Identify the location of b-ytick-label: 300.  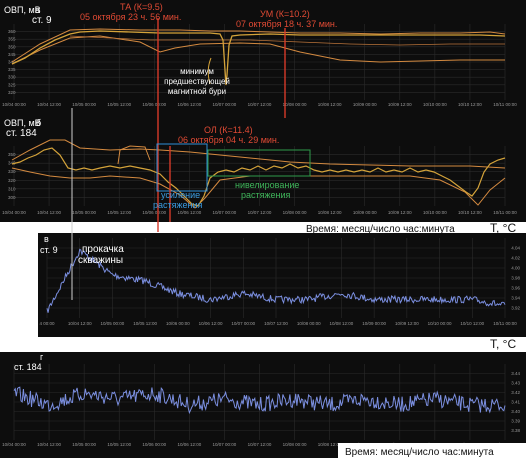
(12, 197).